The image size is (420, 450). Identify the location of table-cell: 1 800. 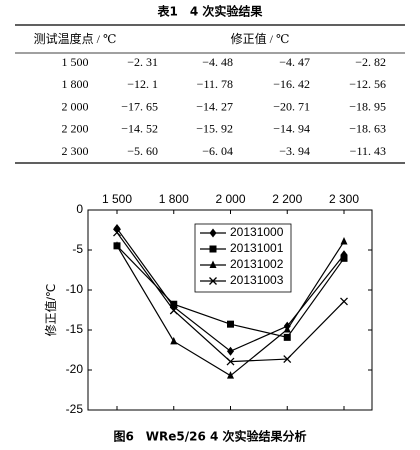
(75, 84).